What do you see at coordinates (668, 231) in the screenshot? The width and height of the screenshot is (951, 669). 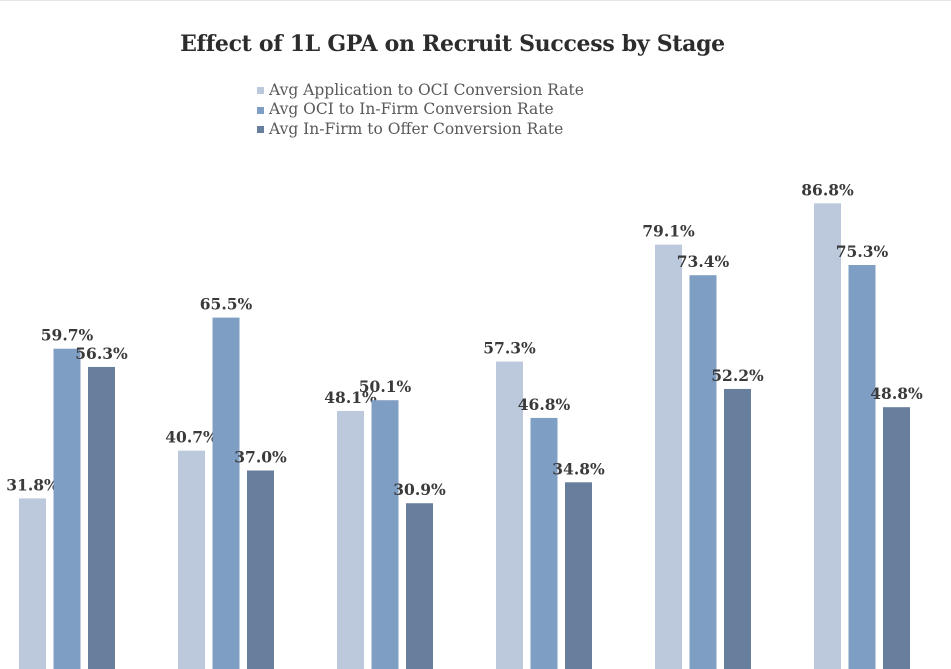 I see `data-label-series-1-group-5: 79.1%` at bounding box center [668, 231].